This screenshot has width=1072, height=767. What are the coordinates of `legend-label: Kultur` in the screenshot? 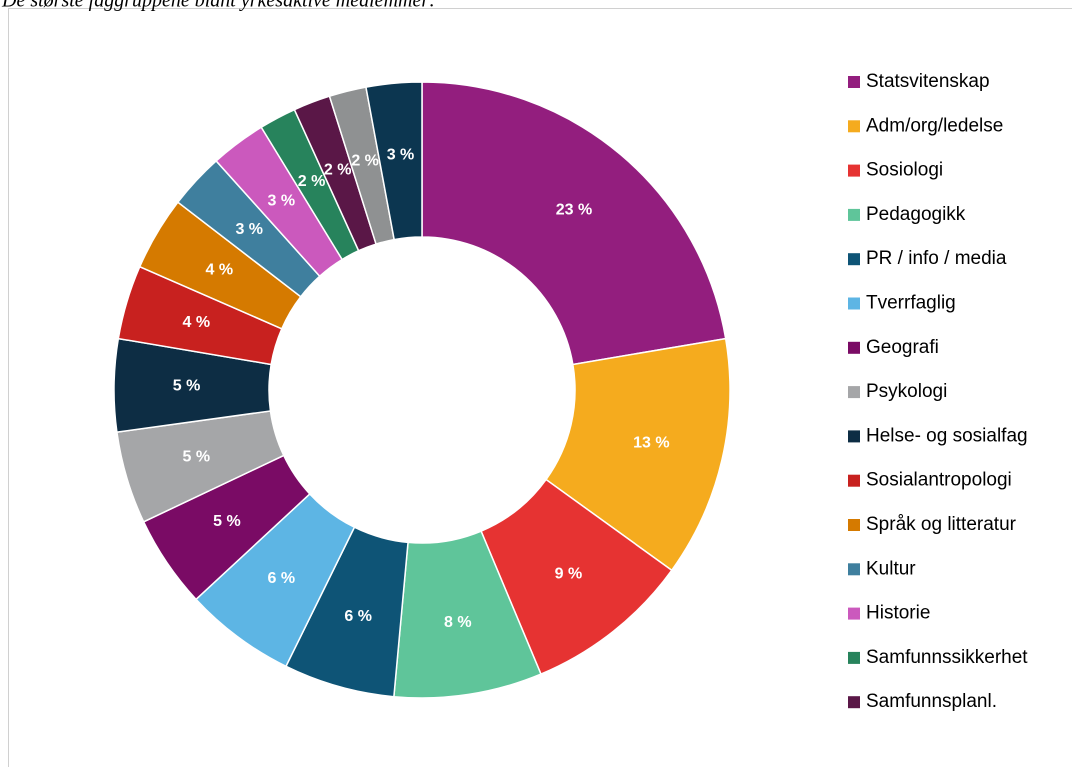 It's located at (891, 568).